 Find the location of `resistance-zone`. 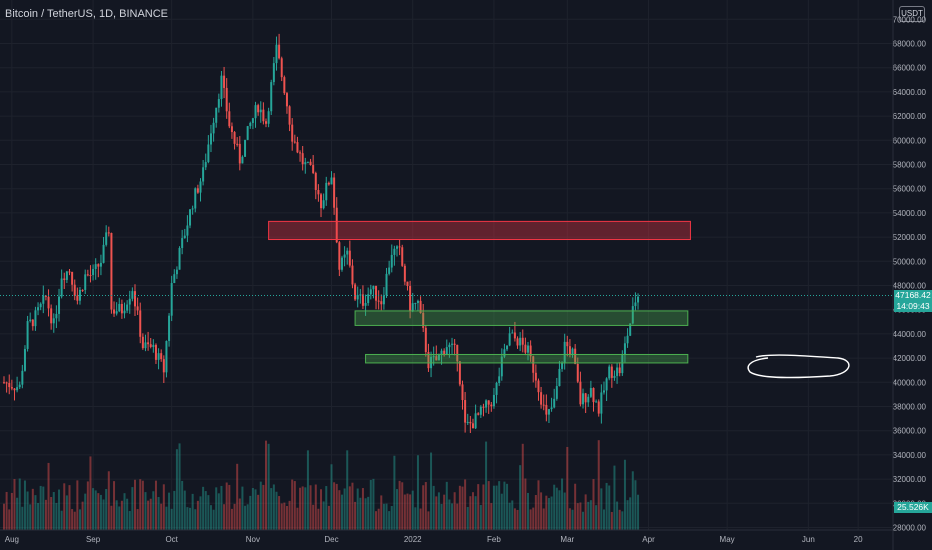

resistance-zone is located at coordinates (479, 230).